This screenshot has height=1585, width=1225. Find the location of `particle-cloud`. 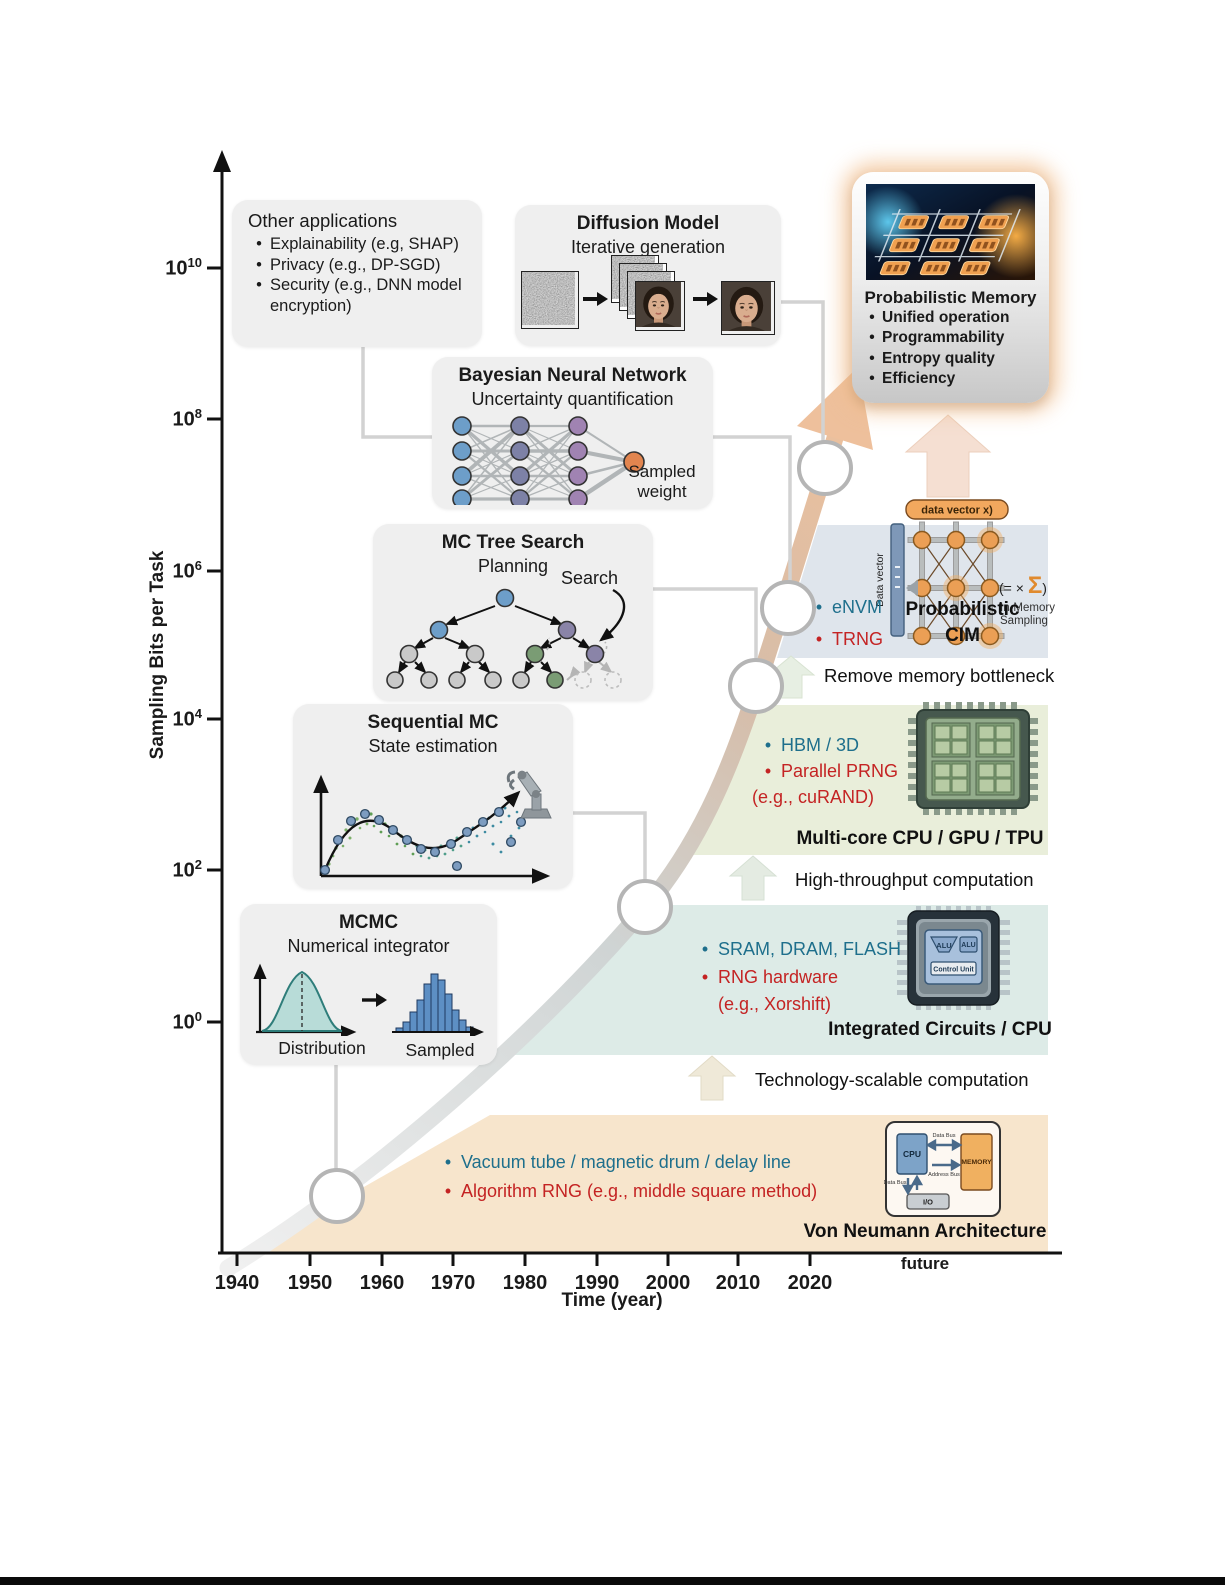

particle-cloud is located at coordinates (424, 834).